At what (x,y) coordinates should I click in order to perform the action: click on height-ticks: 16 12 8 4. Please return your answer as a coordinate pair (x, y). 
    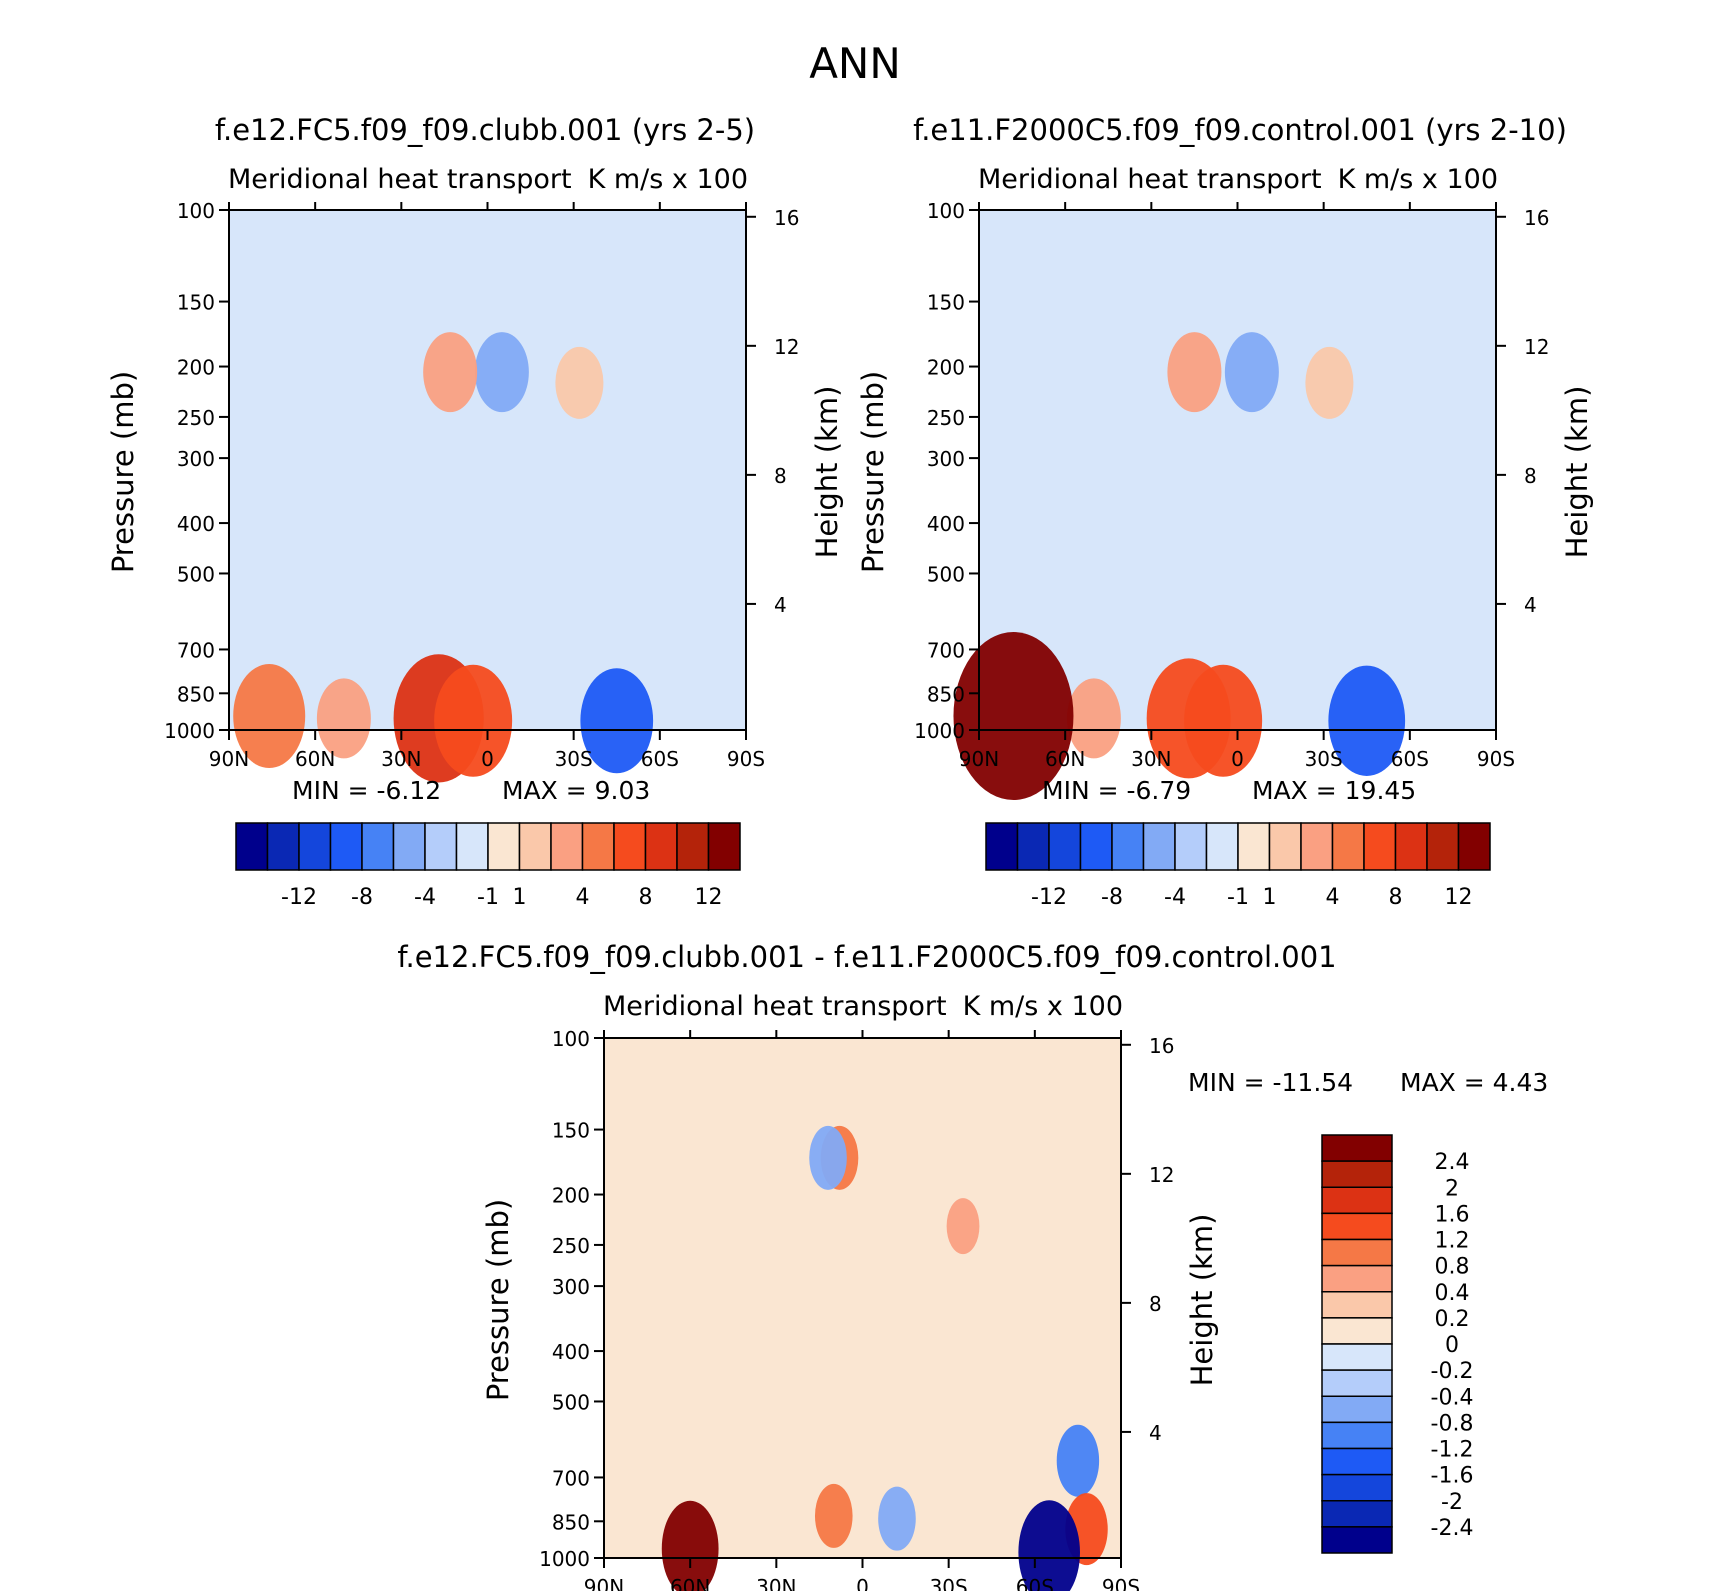
    Looking at the image, I should click on (1522, 411).